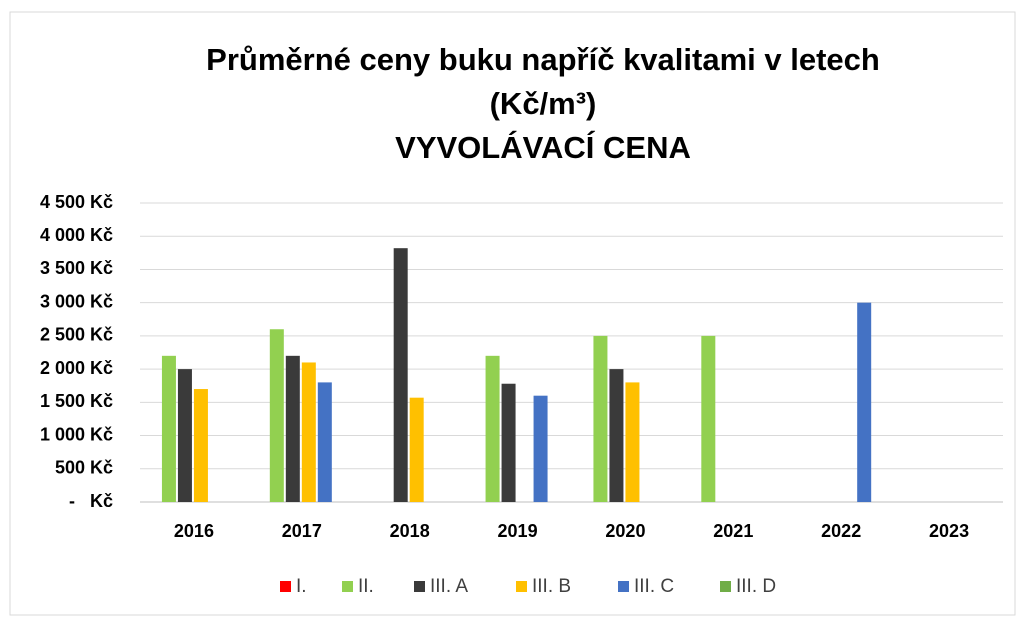 The image size is (1023, 618). Describe the element at coordinates (301, 586) in the screenshot. I see `legend-label: I.` at that location.